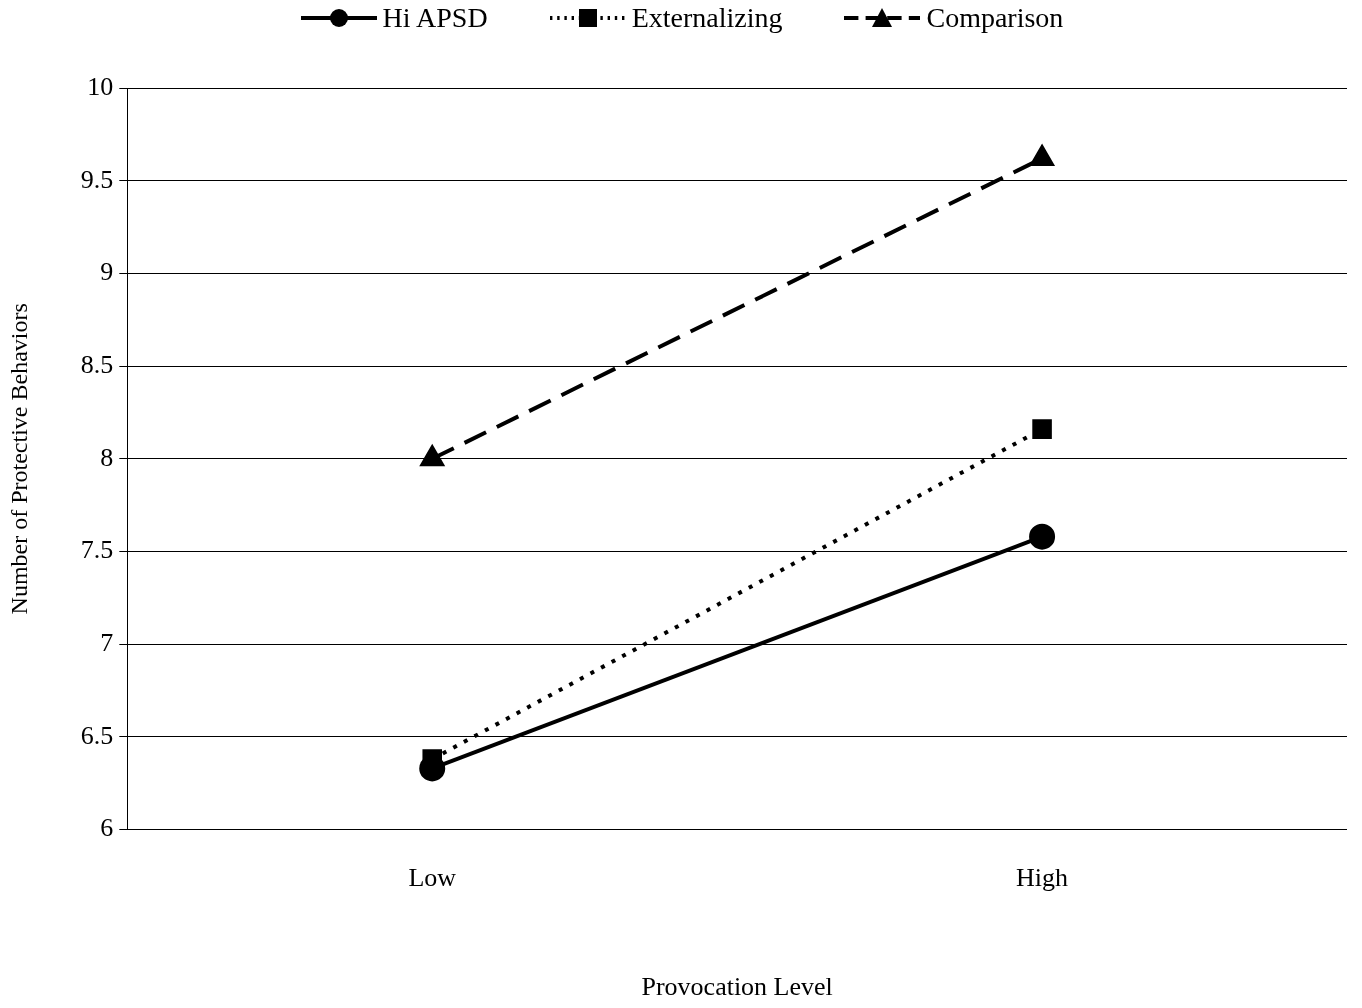 The width and height of the screenshot is (1362, 1008). I want to click on y-axis-title: Number of Protective Behaviors, so click(18, 459).